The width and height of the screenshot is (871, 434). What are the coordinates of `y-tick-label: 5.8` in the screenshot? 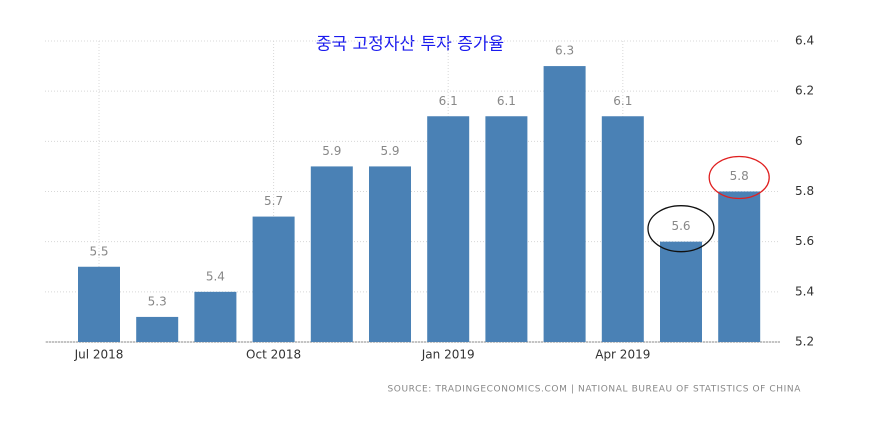 It's located at (804, 191).